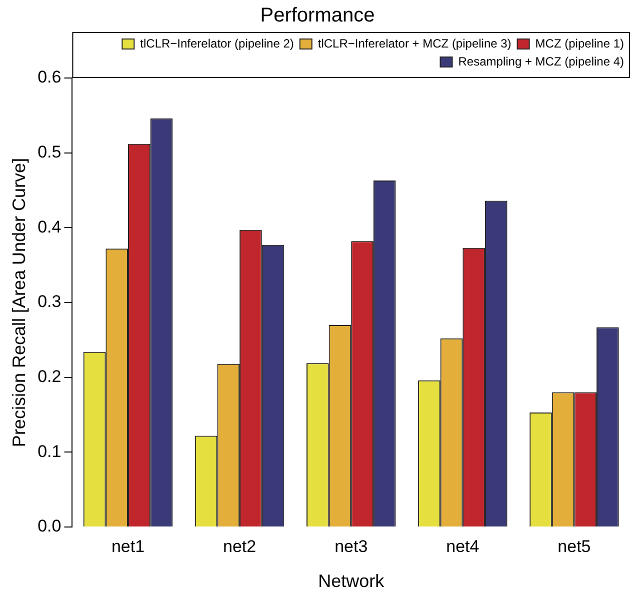 This screenshot has height=602, width=635. What do you see at coordinates (574, 546) in the screenshot?
I see `x-tick-label: net5` at bounding box center [574, 546].